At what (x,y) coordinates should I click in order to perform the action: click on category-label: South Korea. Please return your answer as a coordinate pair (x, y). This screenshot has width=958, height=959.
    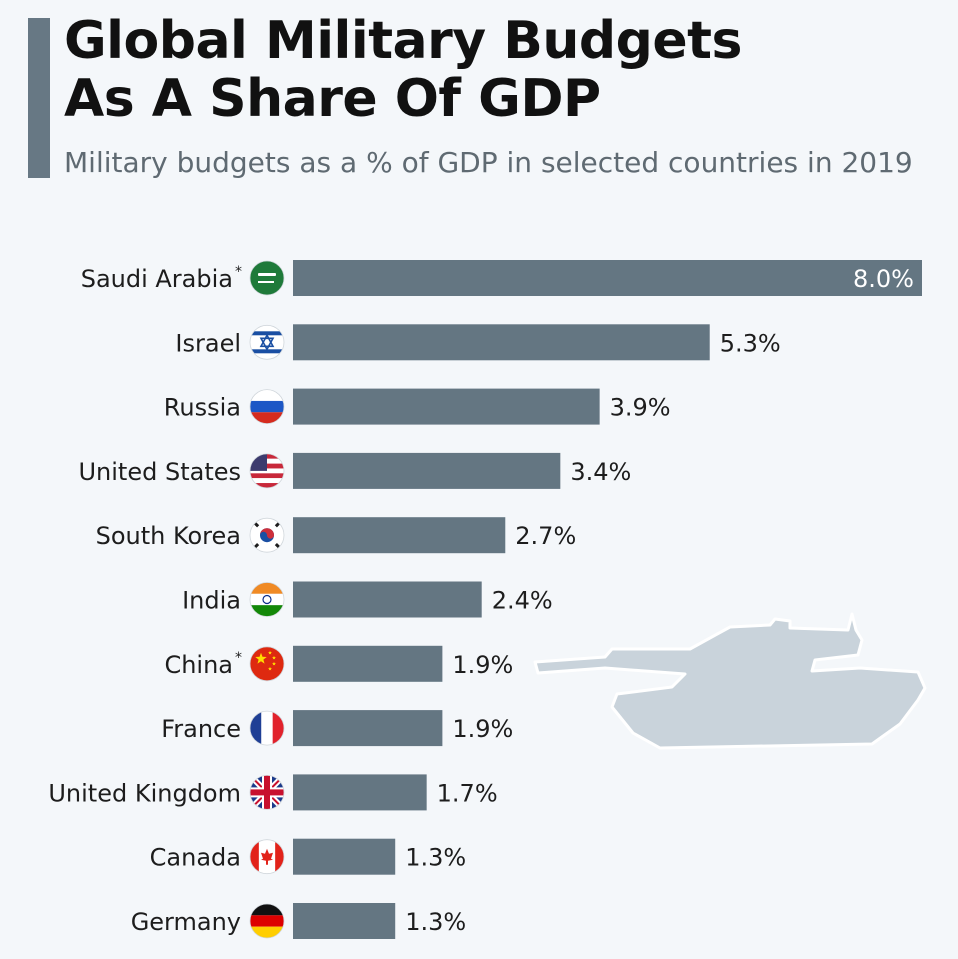
    Looking at the image, I should click on (168, 536).